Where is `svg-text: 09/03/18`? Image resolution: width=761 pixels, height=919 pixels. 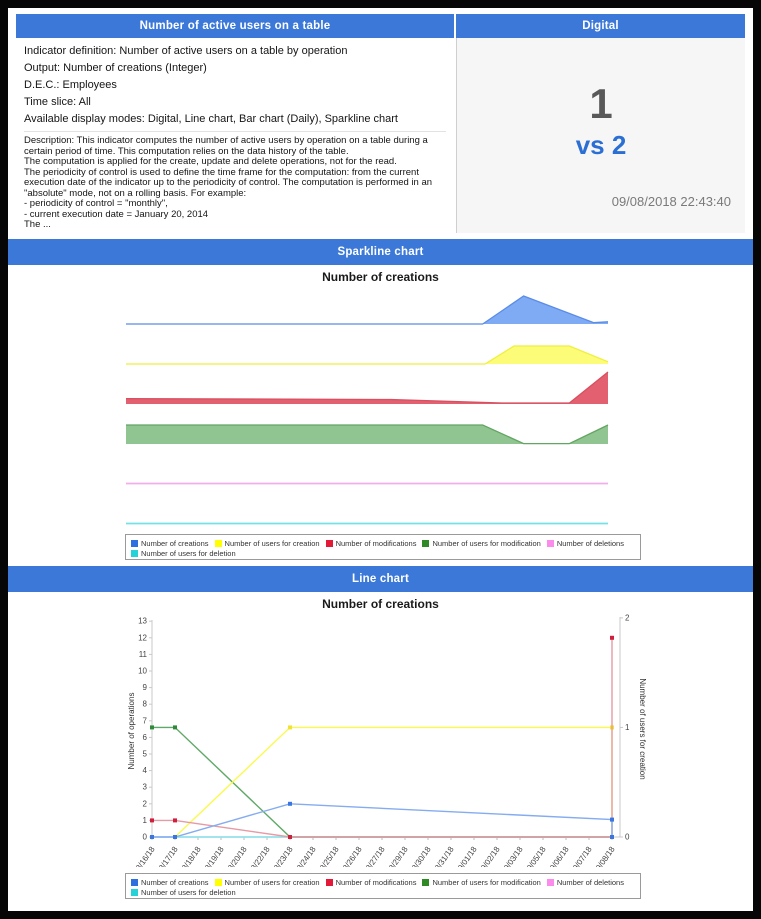 svg-text: 09/03/18 is located at coordinates (512, 855).